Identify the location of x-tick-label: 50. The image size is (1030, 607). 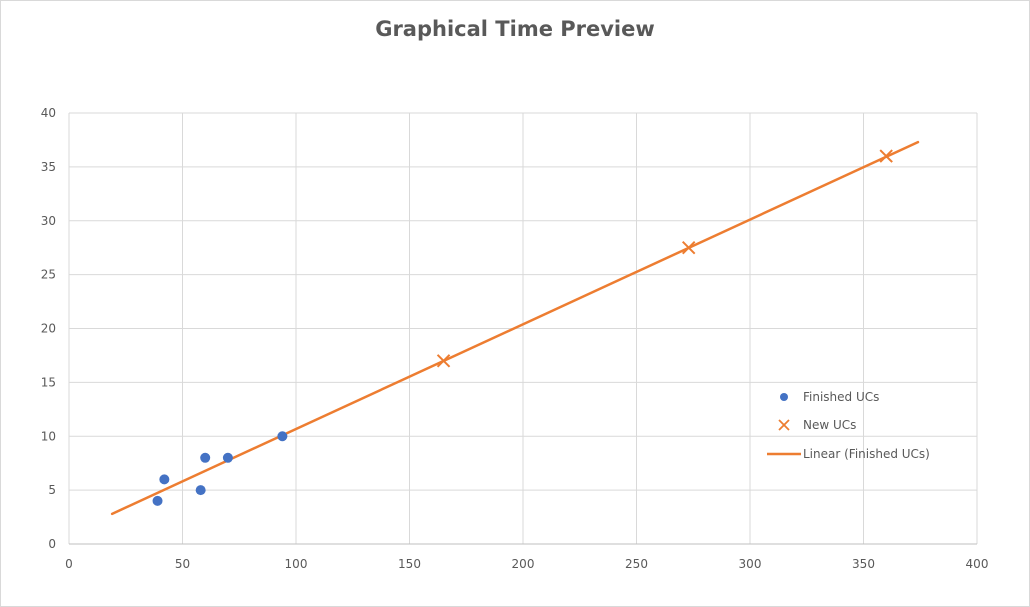
(182, 564).